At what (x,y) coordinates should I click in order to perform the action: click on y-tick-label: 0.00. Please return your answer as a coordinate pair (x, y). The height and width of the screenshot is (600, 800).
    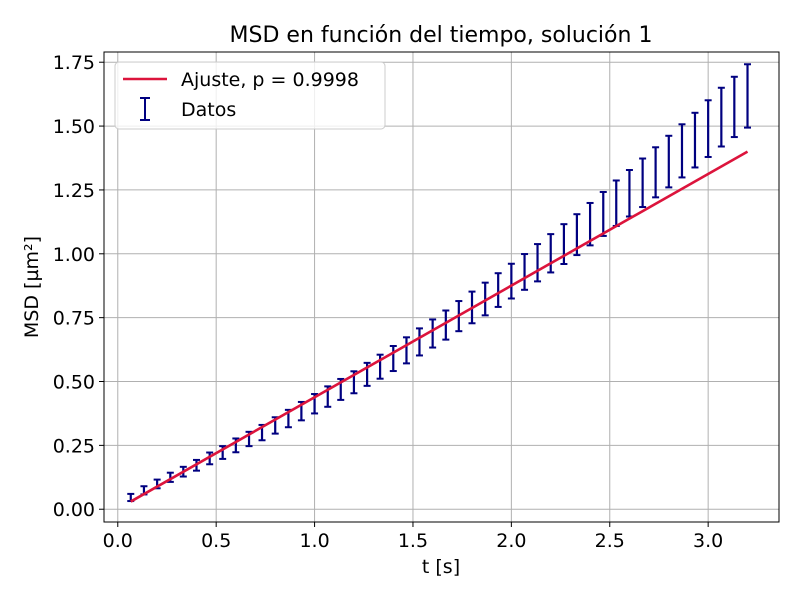
    Looking at the image, I should click on (74, 510).